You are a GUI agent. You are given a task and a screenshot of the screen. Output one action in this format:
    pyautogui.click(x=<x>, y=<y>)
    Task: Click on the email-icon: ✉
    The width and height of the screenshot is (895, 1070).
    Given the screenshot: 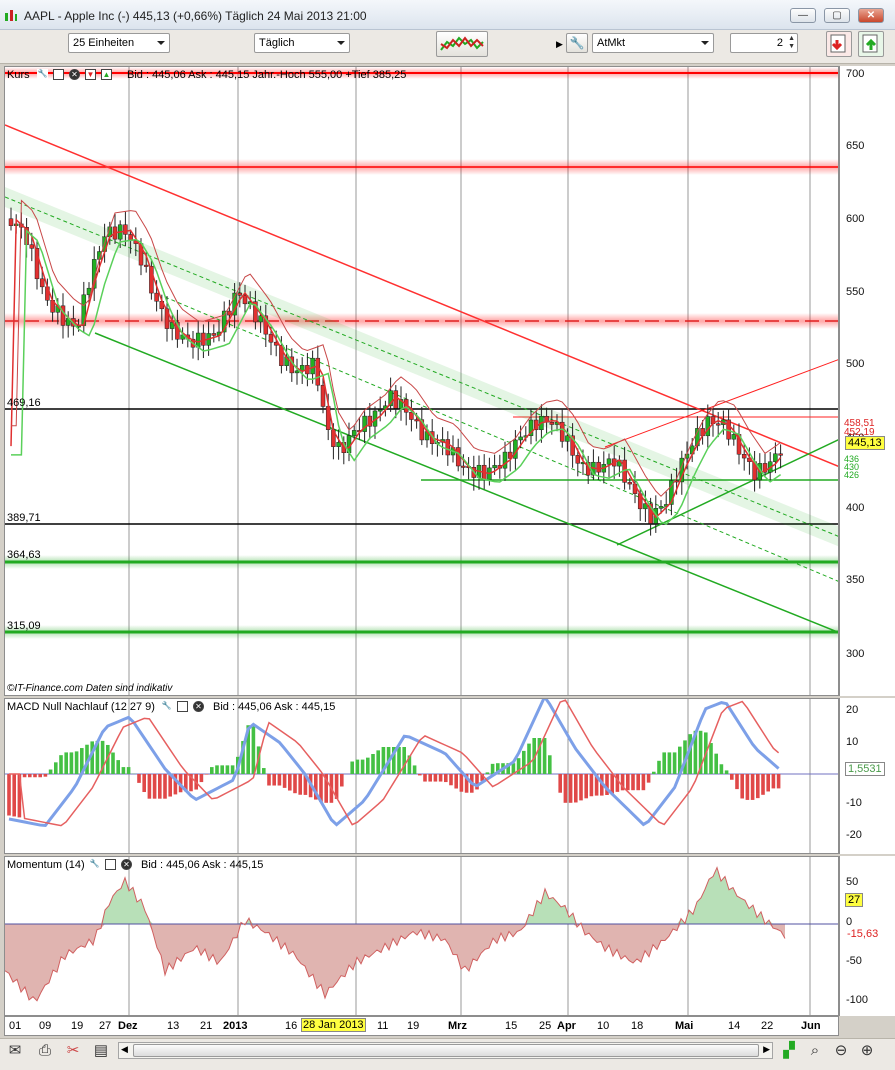 What is the action you would take?
    pyautogui.click(x=15, y=1050)
    